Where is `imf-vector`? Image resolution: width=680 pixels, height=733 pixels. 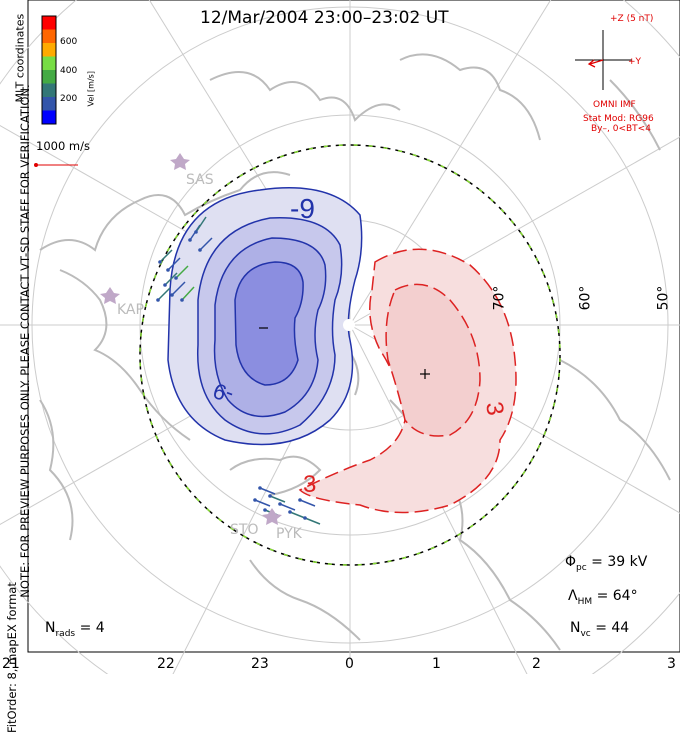 imf-vector is located at coordinates (595, 63).